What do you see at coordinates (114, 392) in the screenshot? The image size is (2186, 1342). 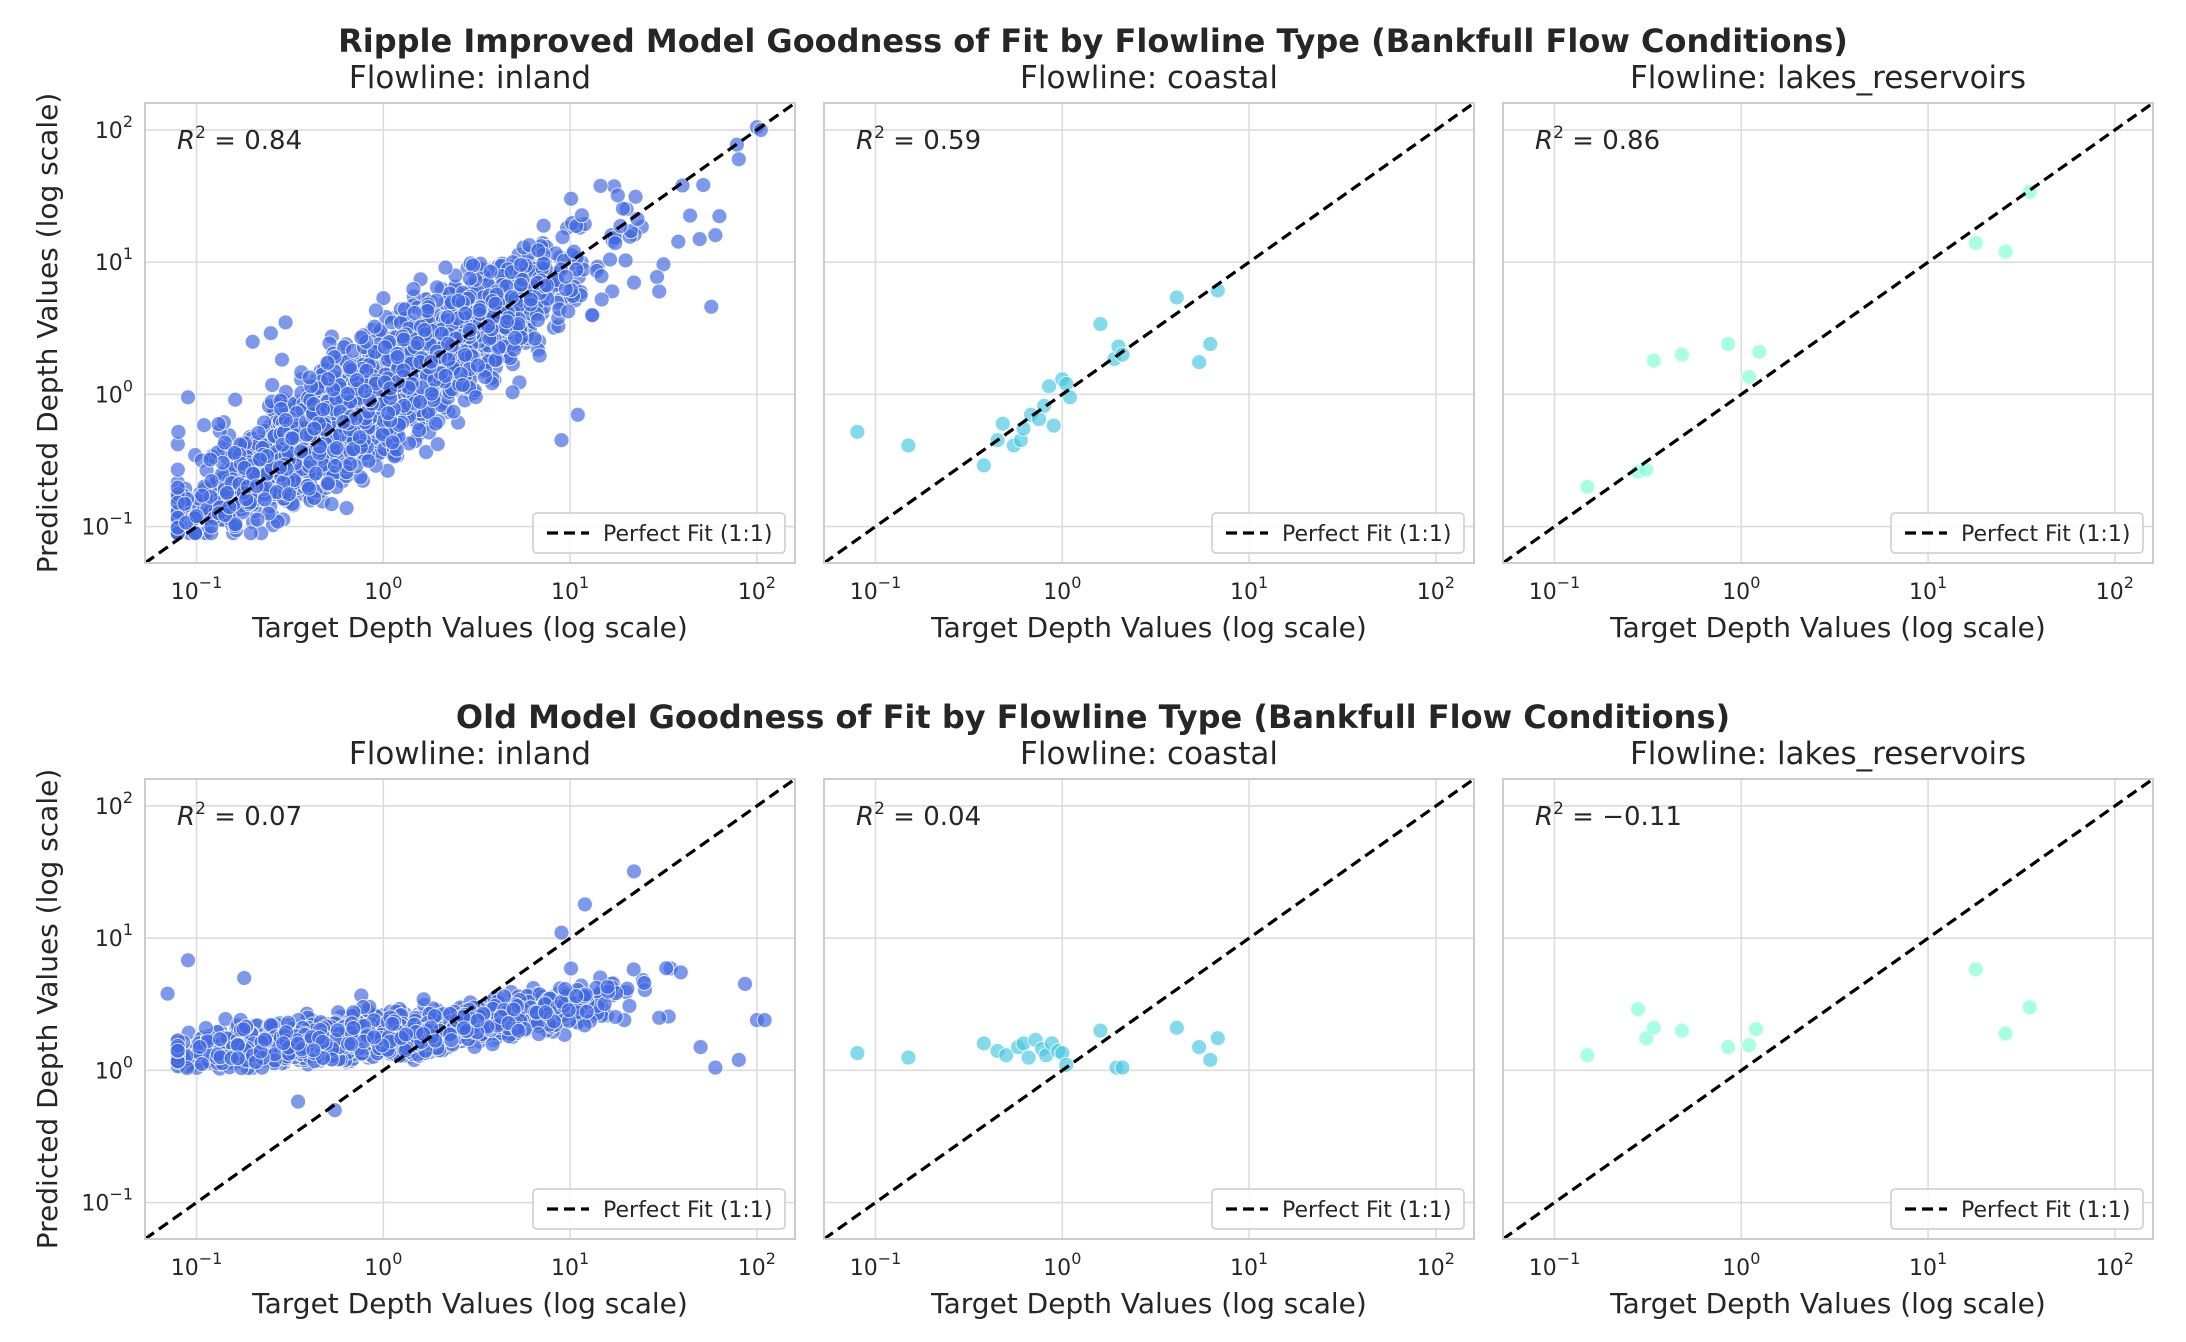 I see `y-tick-label: 100` at bounding box center [114, 392].